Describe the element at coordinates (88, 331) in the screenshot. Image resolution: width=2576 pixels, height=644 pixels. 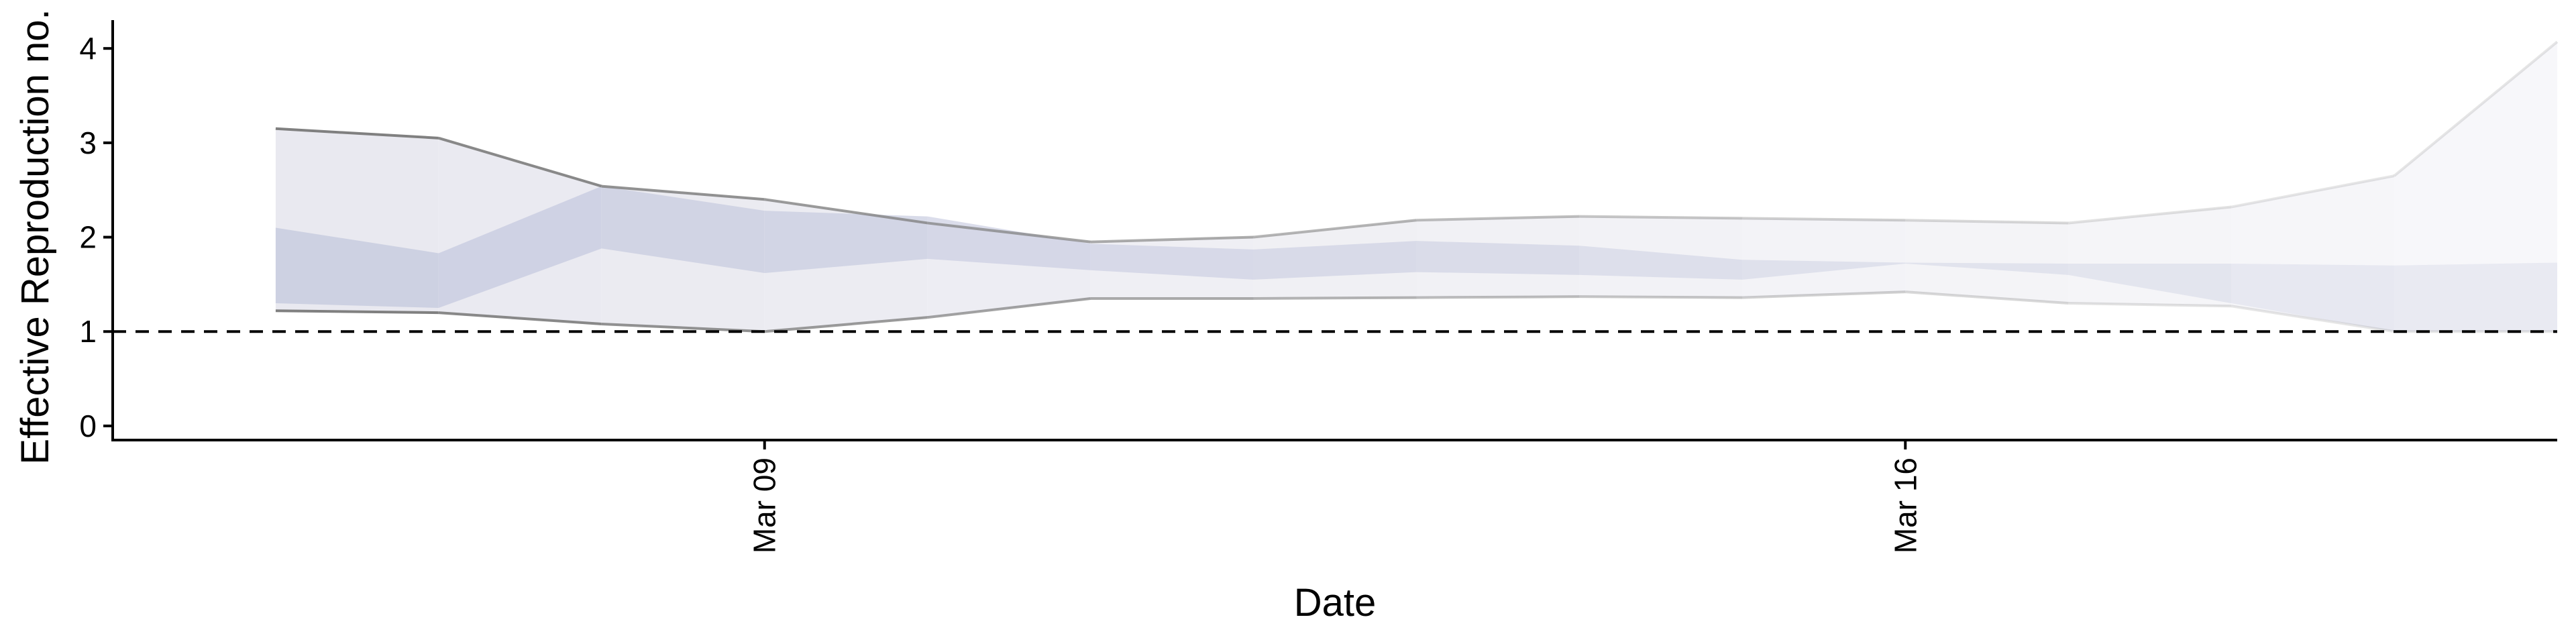
I see `y-tick-label-1: 1` at that location.